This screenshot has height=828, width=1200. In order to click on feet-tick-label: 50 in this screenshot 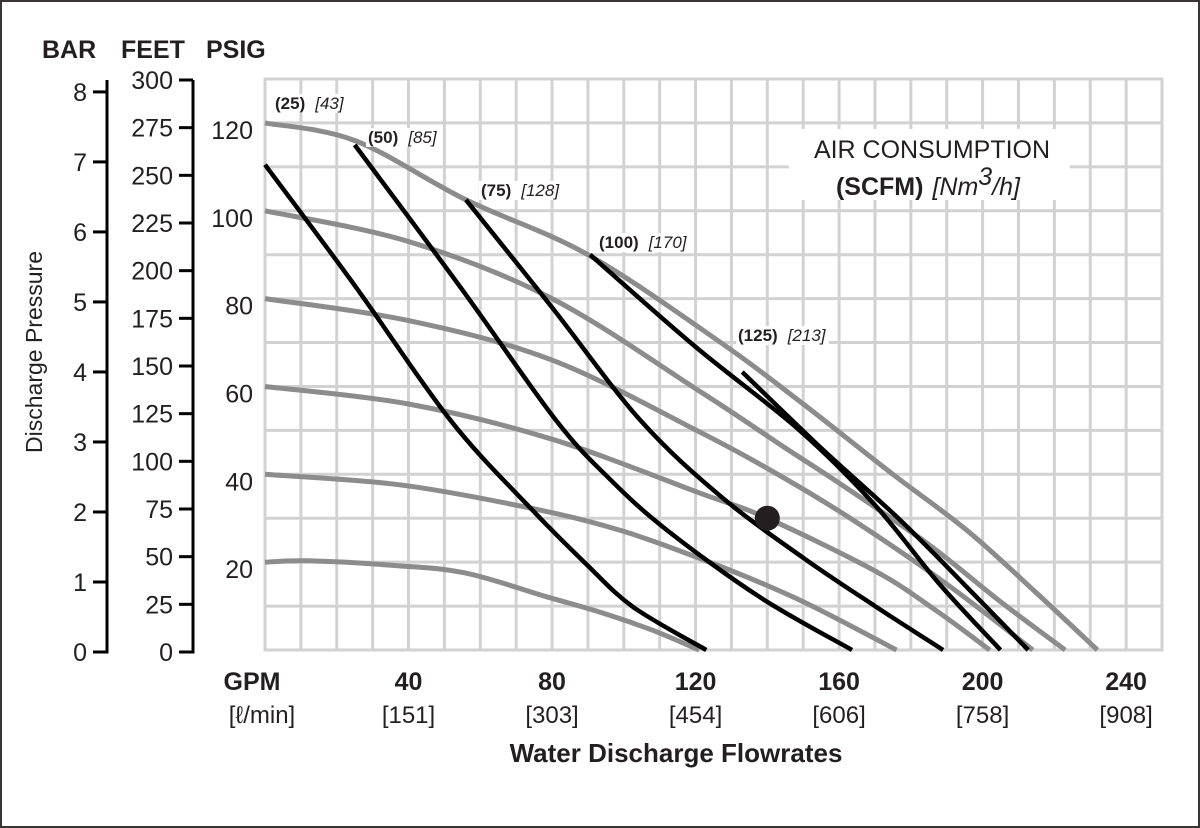, I will do `click(159, 558)`.